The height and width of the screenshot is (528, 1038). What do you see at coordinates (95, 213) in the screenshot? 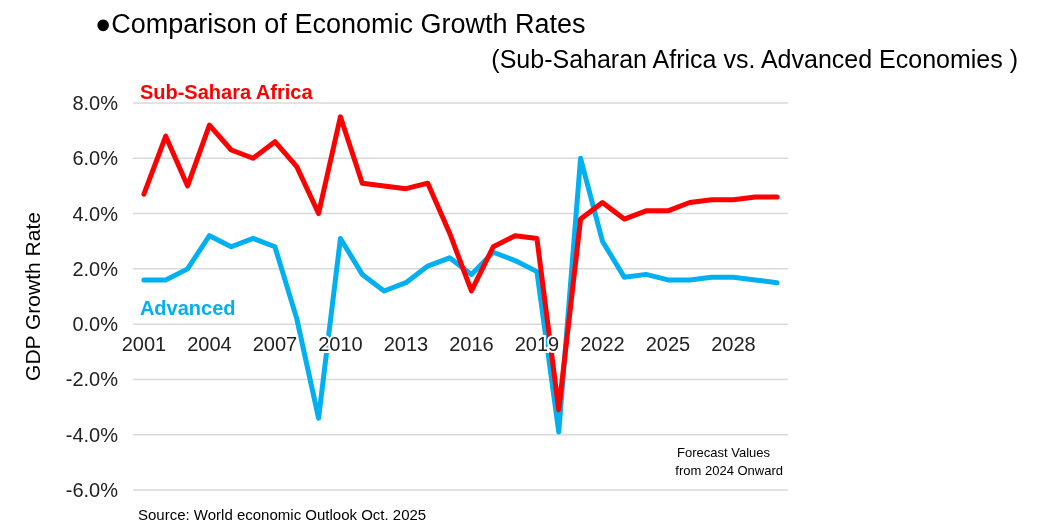
I see `y-tick-label: 4.0%` at bounding box center [95, 213].